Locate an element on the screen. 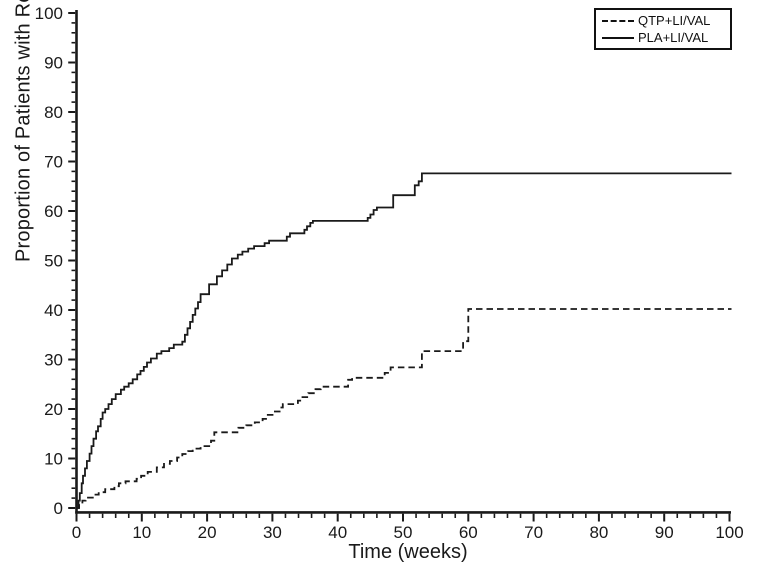 This screenshot has width=766, height=576. legend-item-qtp: QTP+LI/VAL is located at coordinates (663, 20).